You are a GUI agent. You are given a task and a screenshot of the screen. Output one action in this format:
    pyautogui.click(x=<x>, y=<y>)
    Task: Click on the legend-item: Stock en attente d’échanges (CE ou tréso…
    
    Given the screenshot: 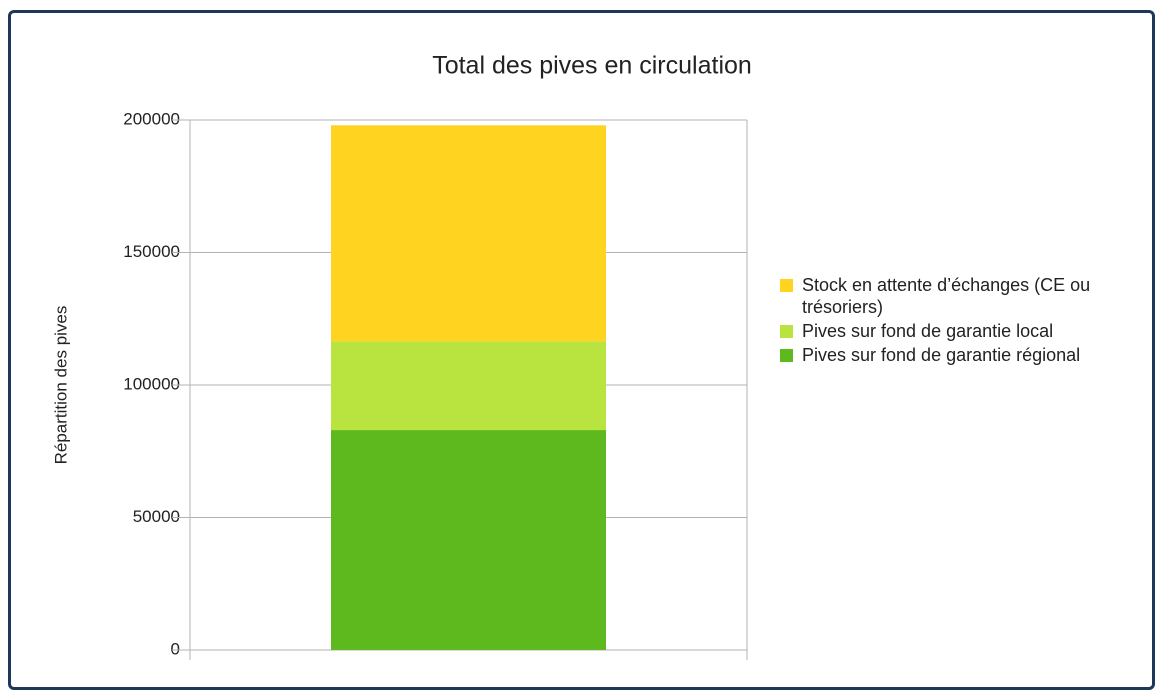 What is the action you would take?
    pyautogui.click(x=965, y=296)
    